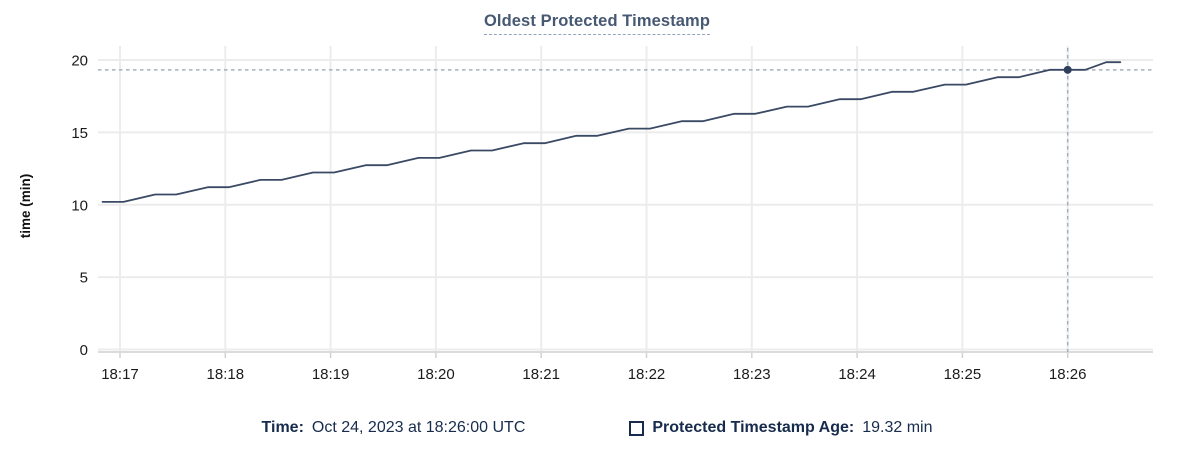 The height and width of the screenshot is (466, 1194). I want to click on x-tick-label: 18:22, so click(647, 374).